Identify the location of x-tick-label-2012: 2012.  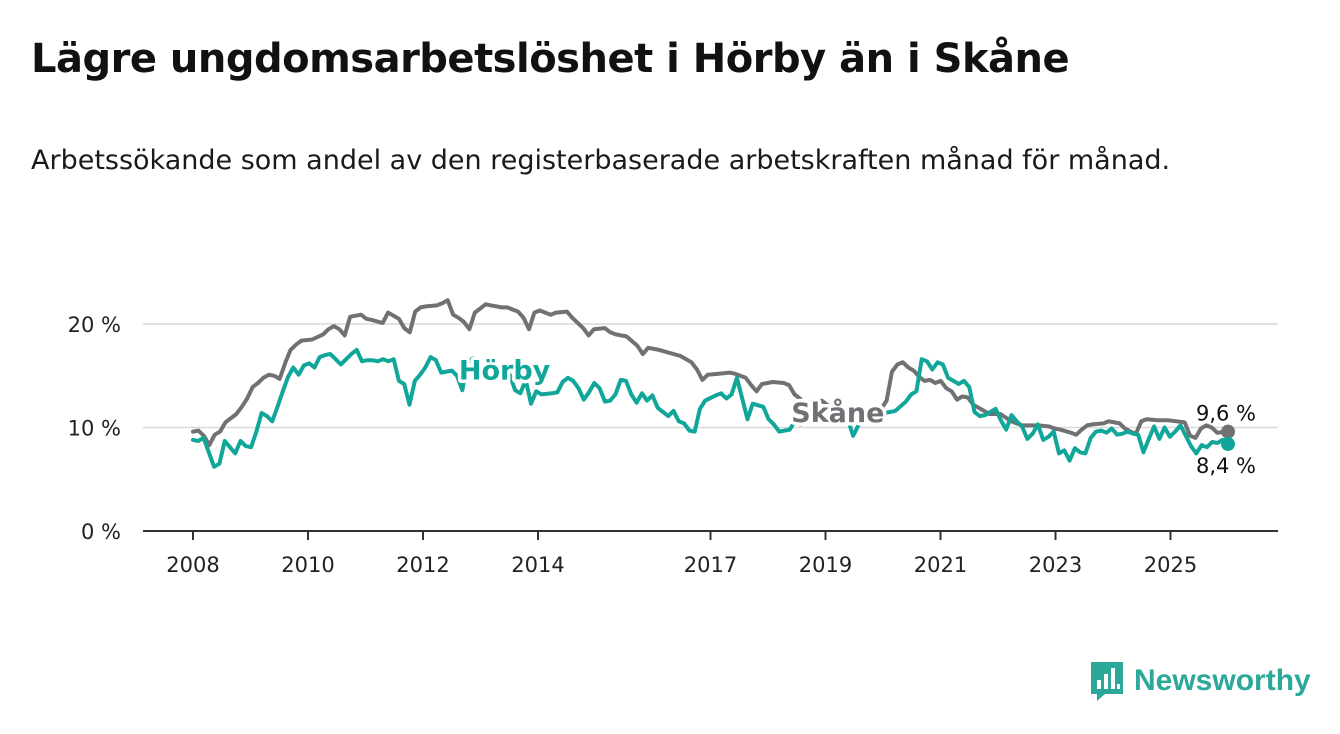
(422, 565).